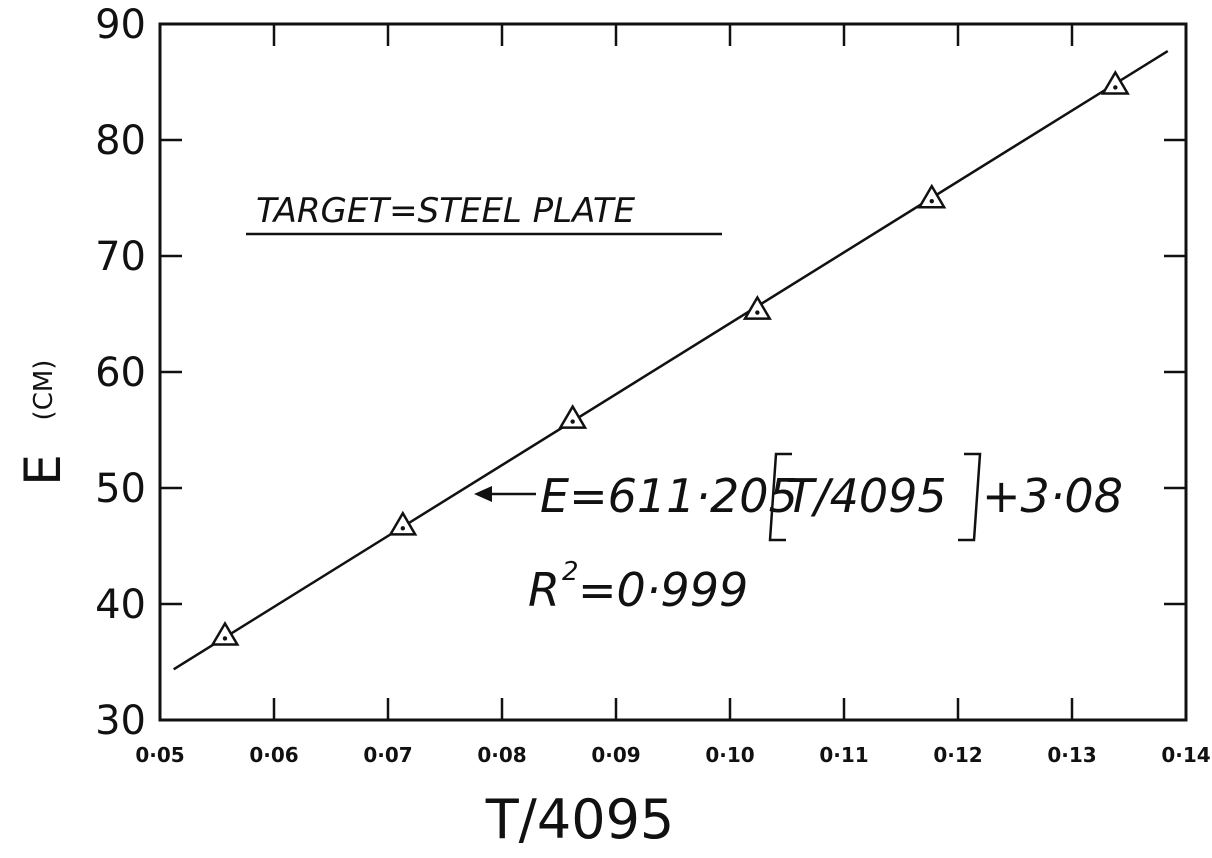 The image size is (1212, 858). I want to click on y-tick-label: 50, so click(120, 489).